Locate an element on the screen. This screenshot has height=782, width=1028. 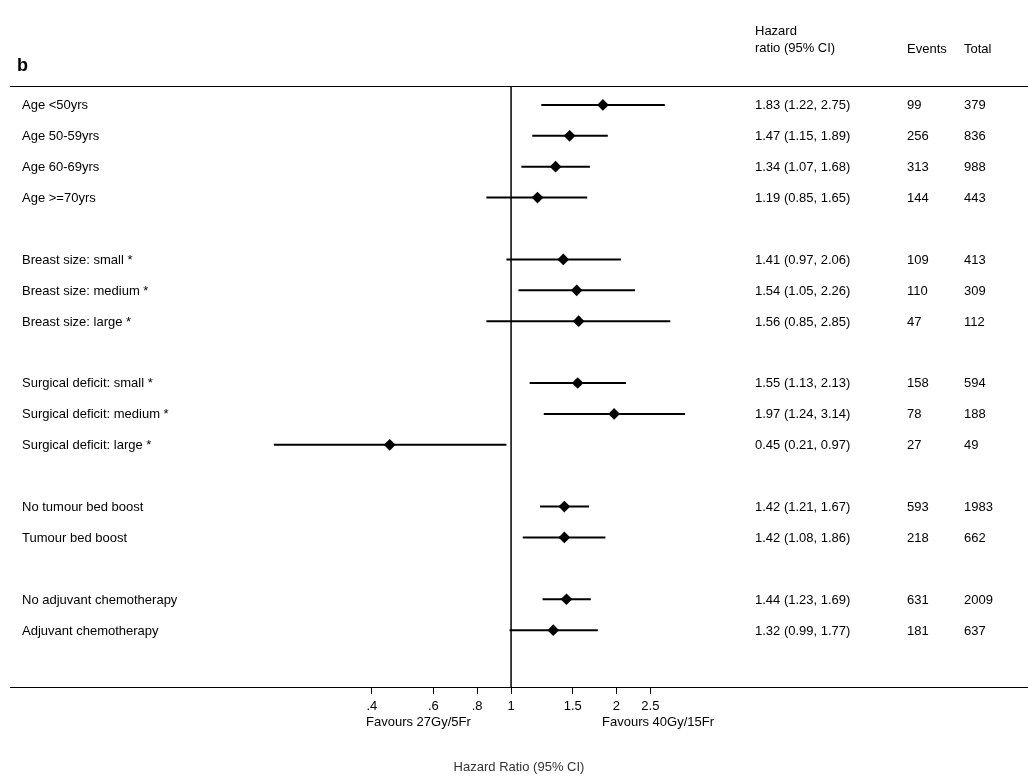
annotation: 1.83 (1.22, 2.75) is located at coordinates (803, 104).